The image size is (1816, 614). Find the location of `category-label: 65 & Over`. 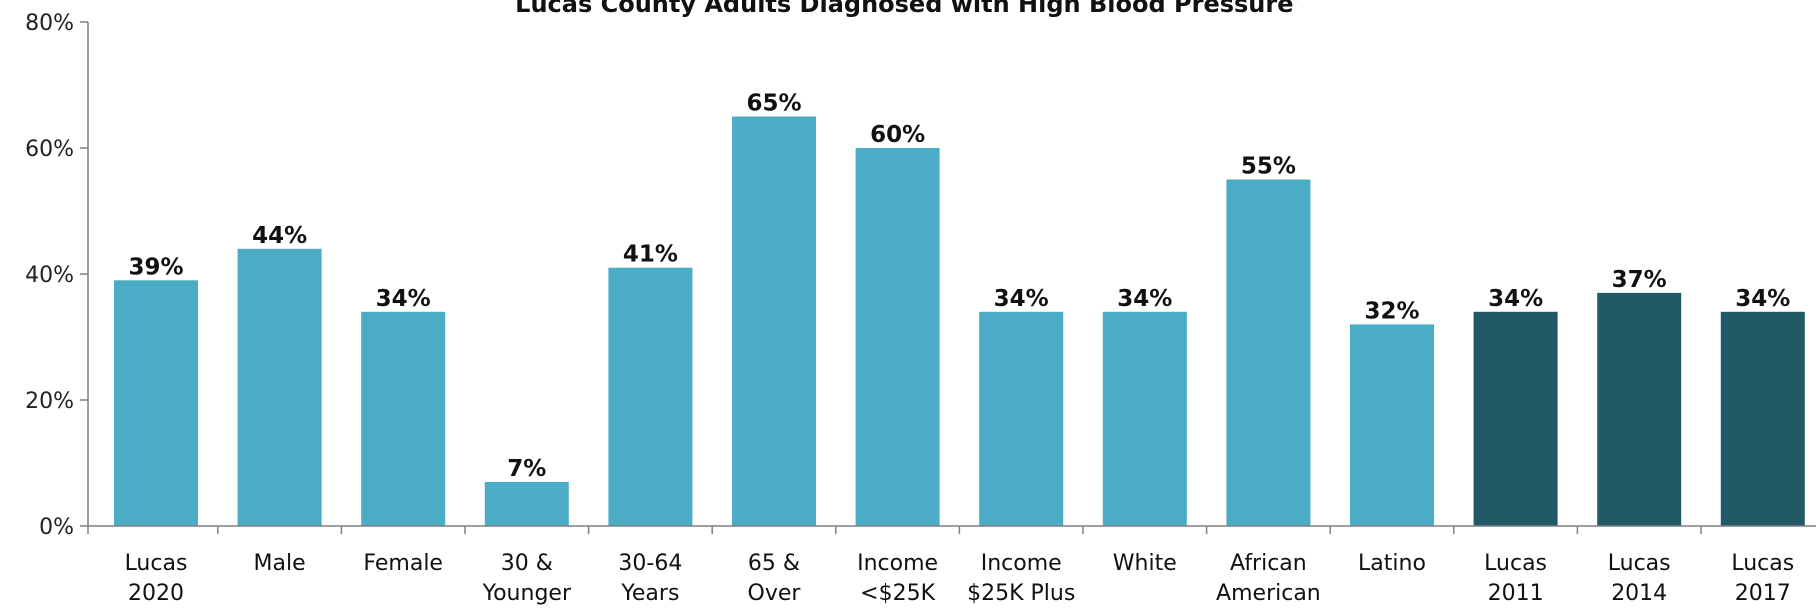

category-label: 65 & Over is located at coordinates (775, 578).